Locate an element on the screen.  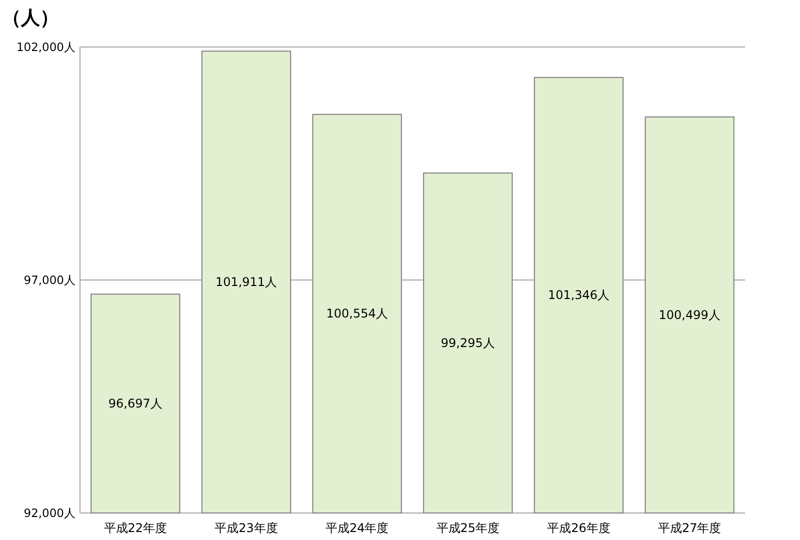
x-tick-label: 平成24年度 is located at coordinates (357, 528).